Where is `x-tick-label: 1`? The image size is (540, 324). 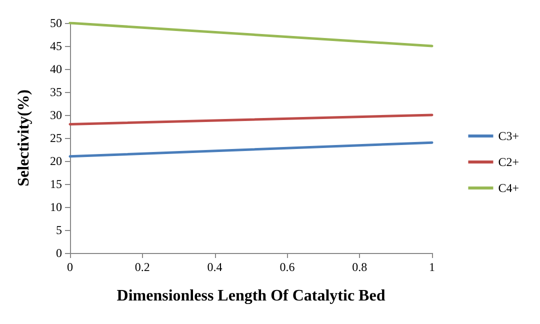 x-tick-label: 1 is located at coordinates (432, 267).